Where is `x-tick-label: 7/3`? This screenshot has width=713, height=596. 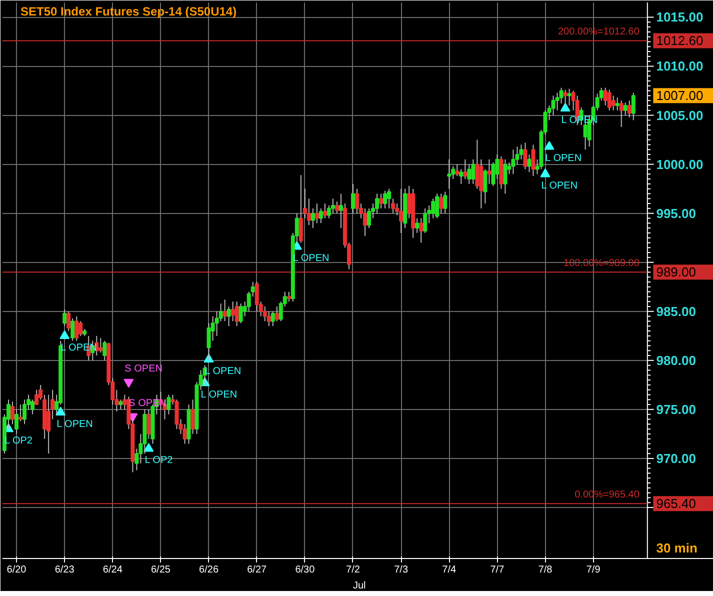 x-tick-label: 7/3 is located at coordinates (401, 570).